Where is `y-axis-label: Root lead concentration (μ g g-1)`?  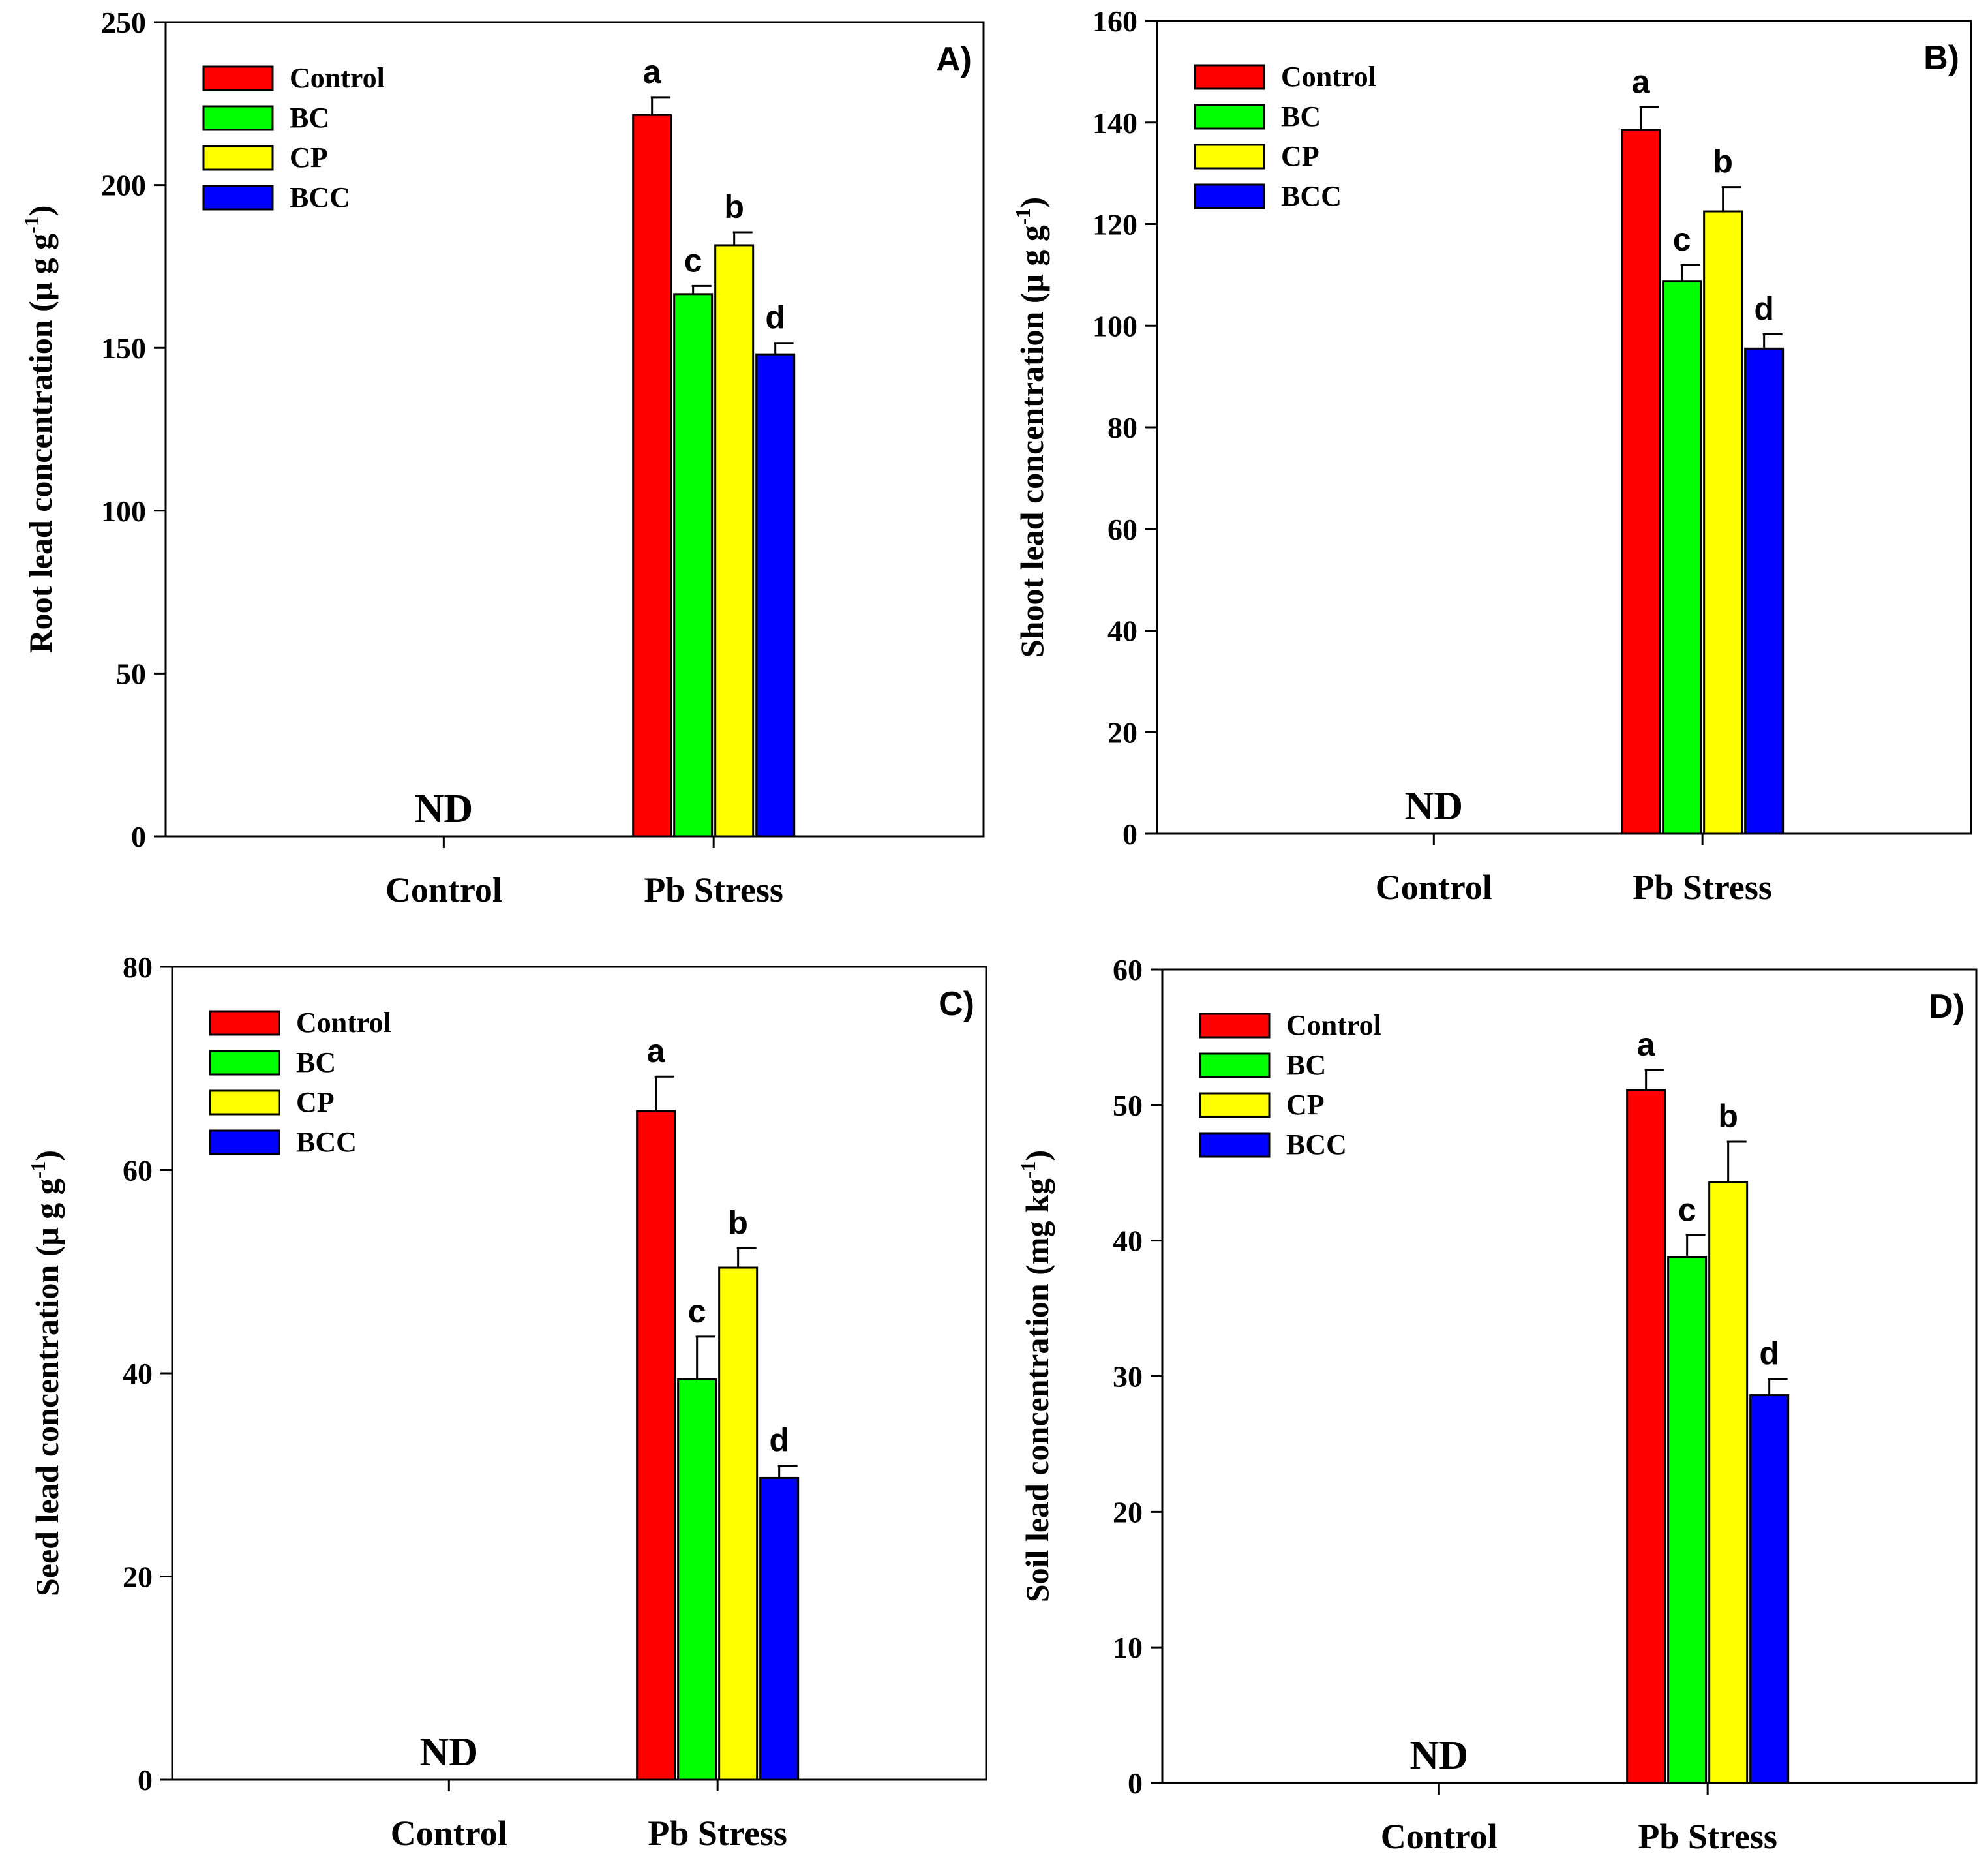 y-axis-label: Root lead concentration (μ g g-1) is located at coordinates (39, 430).